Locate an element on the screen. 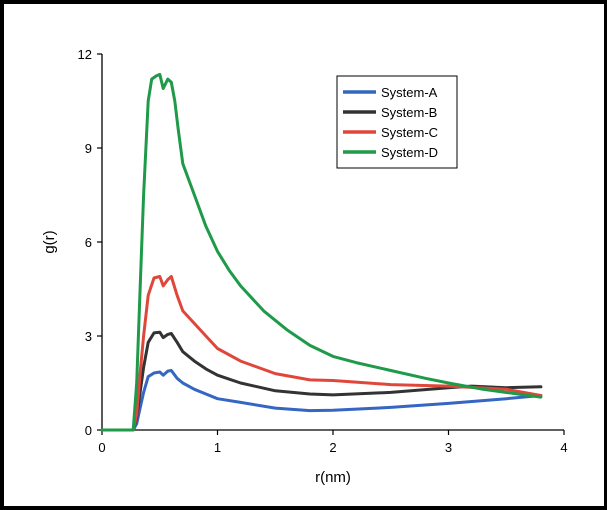  x-tick-label: 4 is located at coordinates (563, 447).